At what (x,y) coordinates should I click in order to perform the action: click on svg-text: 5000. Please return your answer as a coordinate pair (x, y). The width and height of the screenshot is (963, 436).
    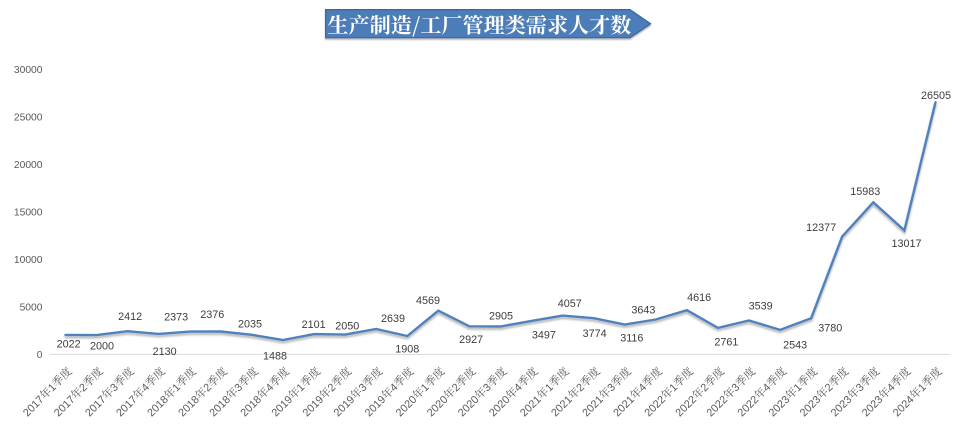
    Looking at the image, I should click on (31, 307).